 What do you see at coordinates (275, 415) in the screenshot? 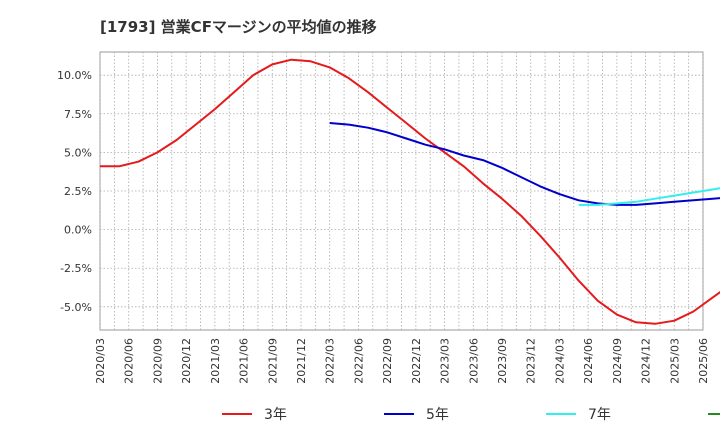
I see `legend-label: 3年` at bounding box center [275, 415].